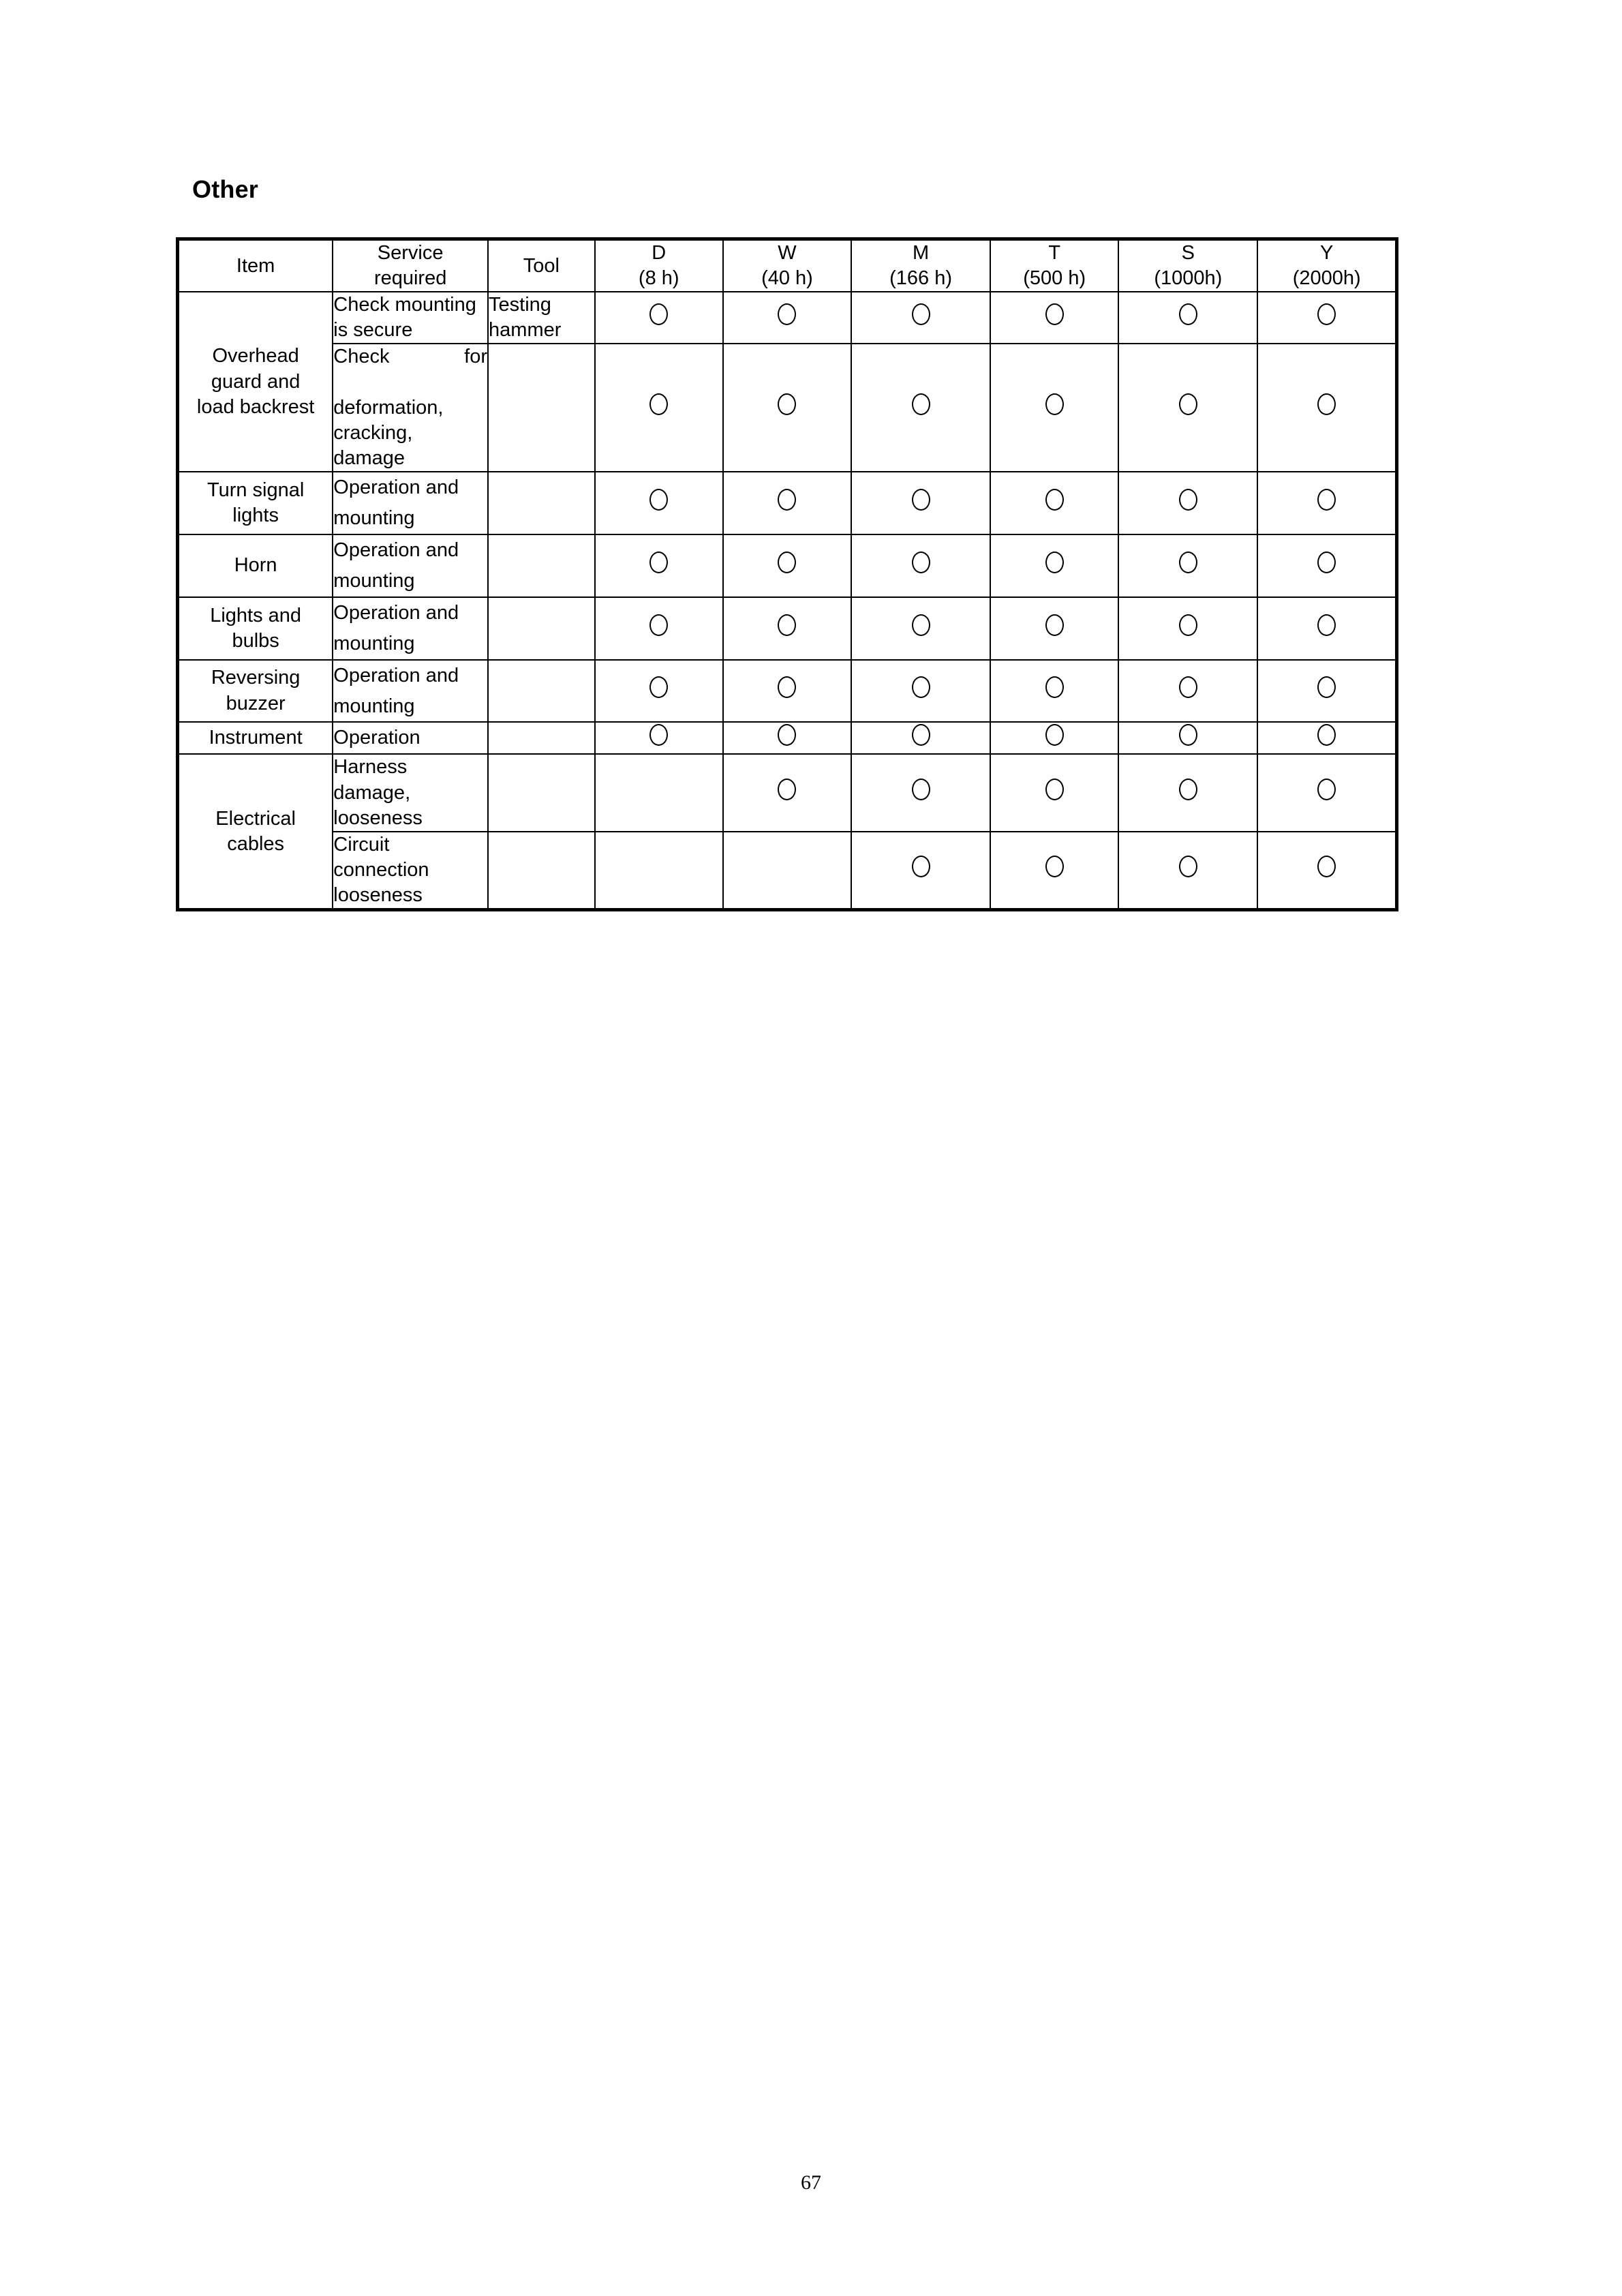 This screenshot has width=1622, height=2296. What do you see at coordinates (371, 768) in the screenshot?
I see `service-line-1: Harness` at bounding box center [371, 768].